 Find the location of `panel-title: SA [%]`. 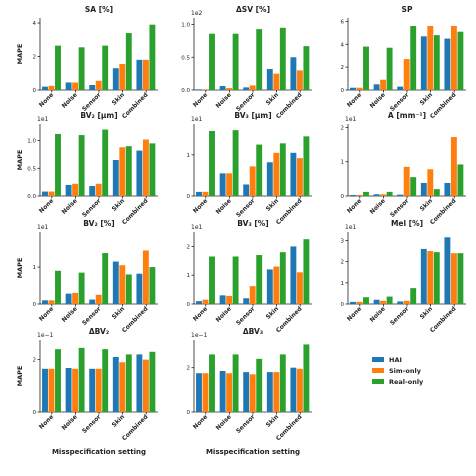

panel-title: SA [%] is located at coordinates (99, 9).